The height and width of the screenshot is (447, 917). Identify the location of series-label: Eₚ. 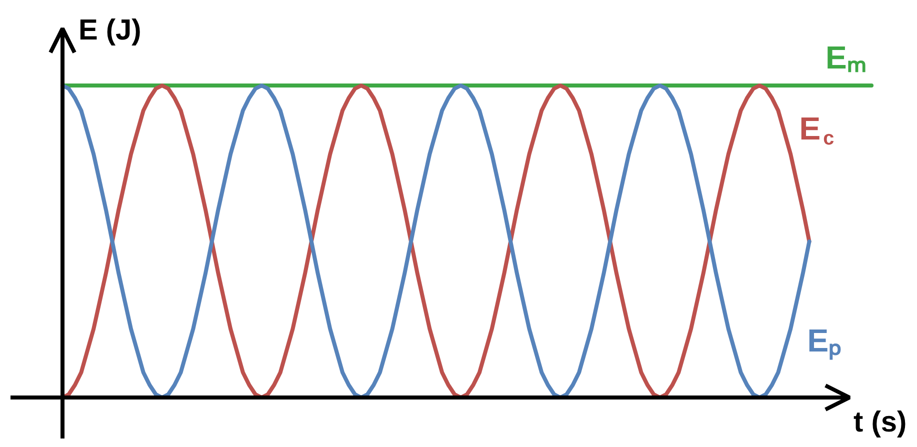
(824, 341).